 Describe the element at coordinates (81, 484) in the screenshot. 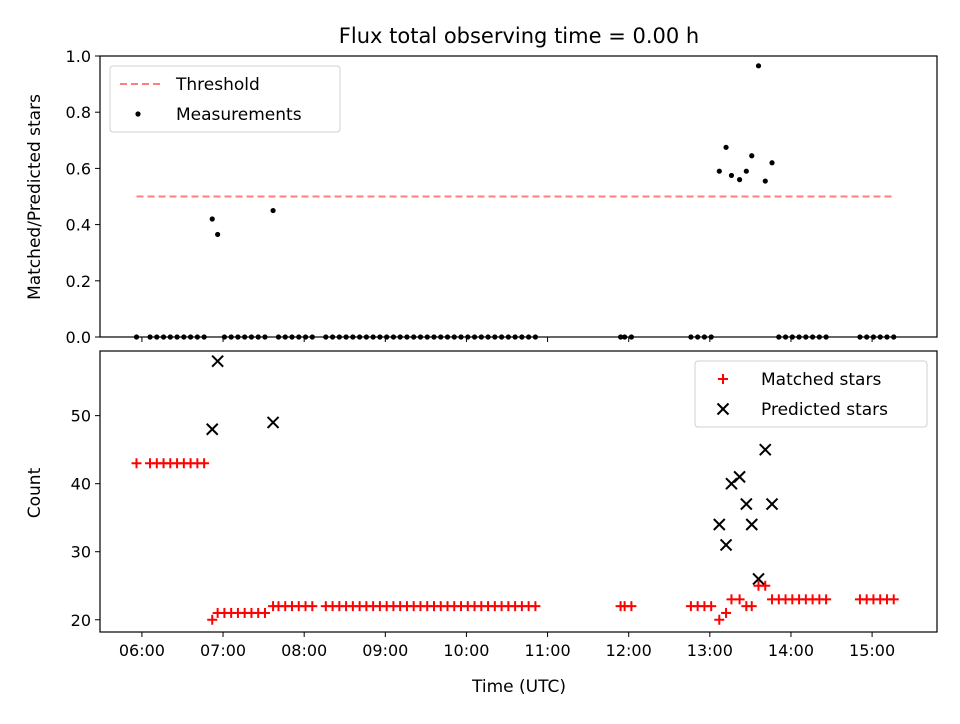

I see `bottom-ytick-label: 40` at that location.